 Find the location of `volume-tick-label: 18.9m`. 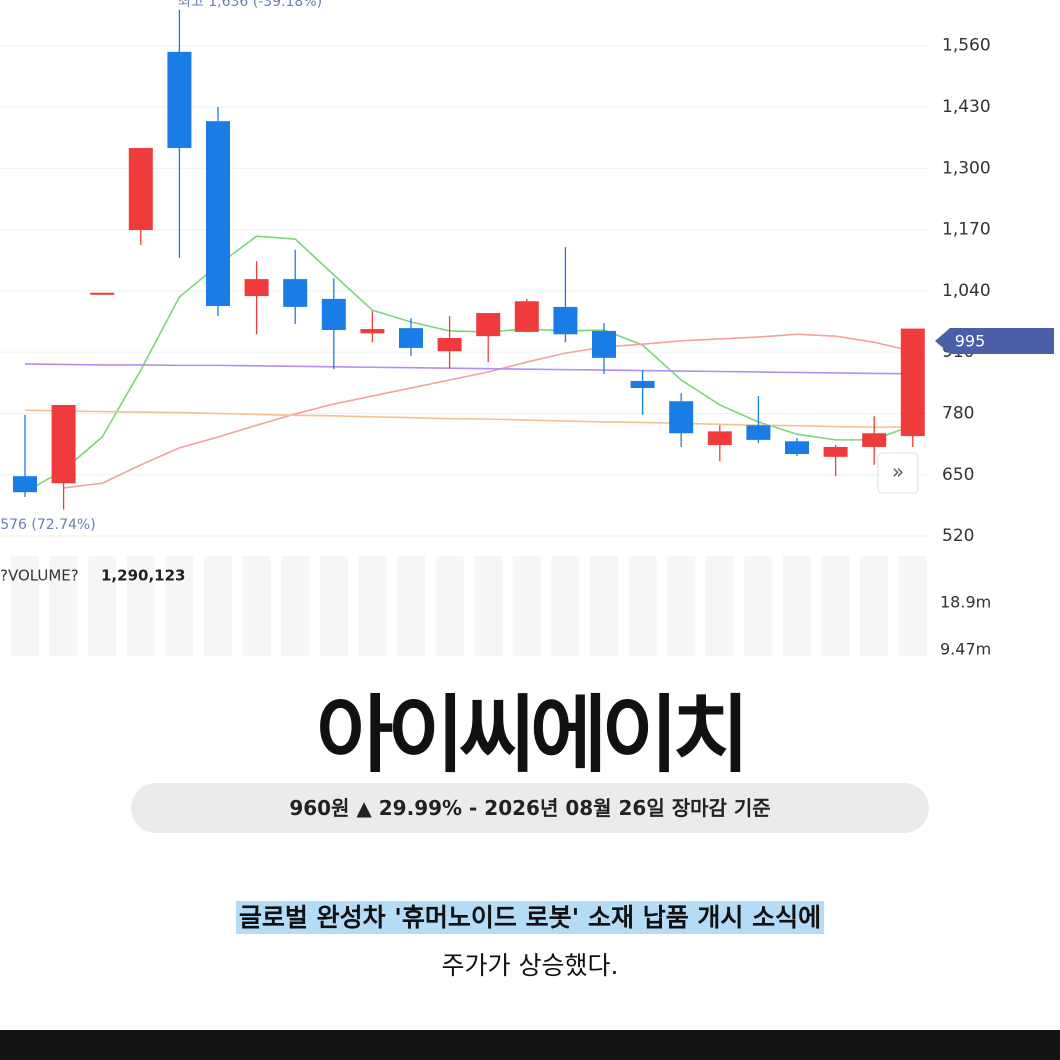

volume-tick-label: 18.9m is located at coordinates (965, 602).